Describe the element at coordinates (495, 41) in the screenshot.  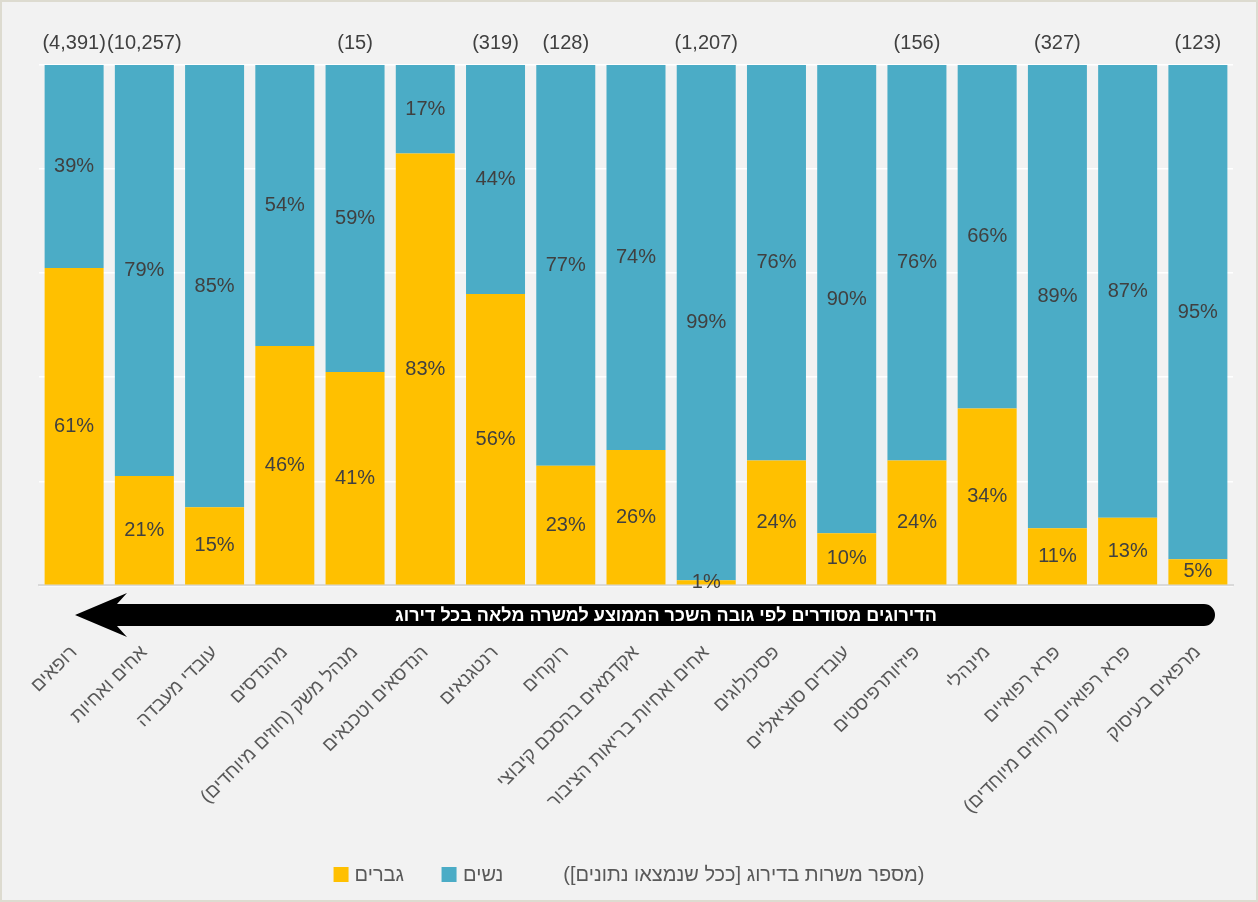
I see `annotation: (319)` at that location.